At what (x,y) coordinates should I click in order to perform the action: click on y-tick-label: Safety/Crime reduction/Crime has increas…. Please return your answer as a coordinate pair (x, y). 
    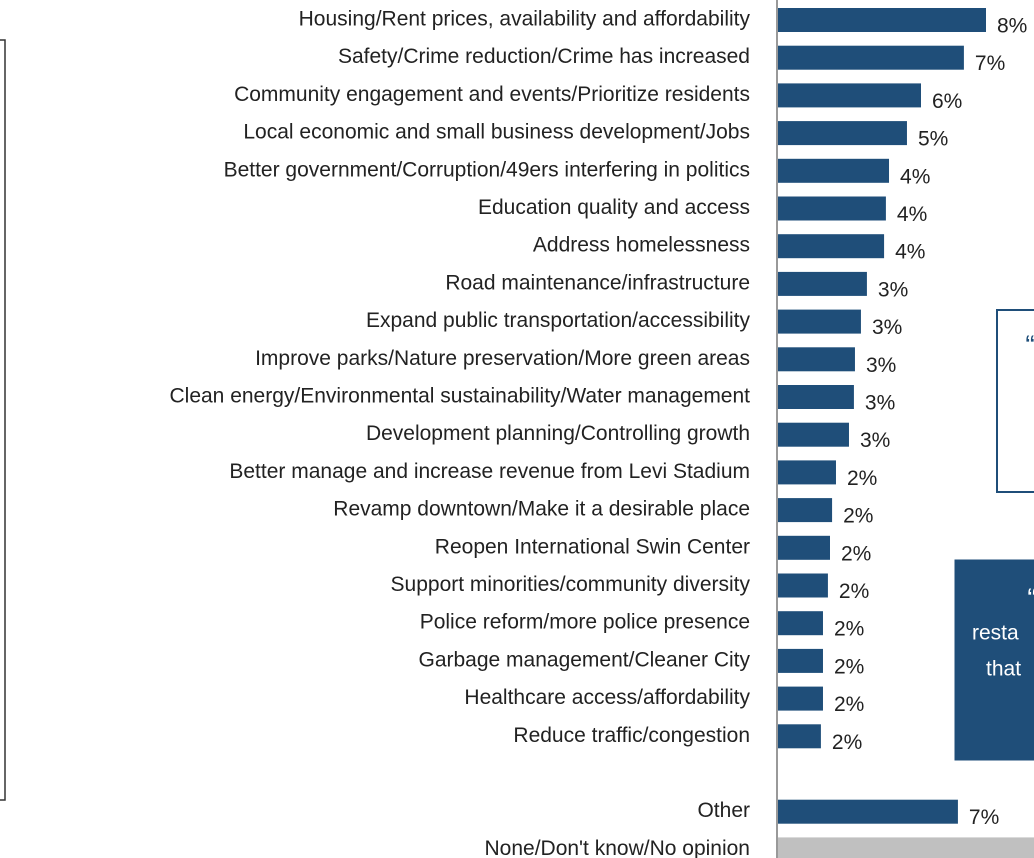
    Looking at the image, I should click on (544, 56).